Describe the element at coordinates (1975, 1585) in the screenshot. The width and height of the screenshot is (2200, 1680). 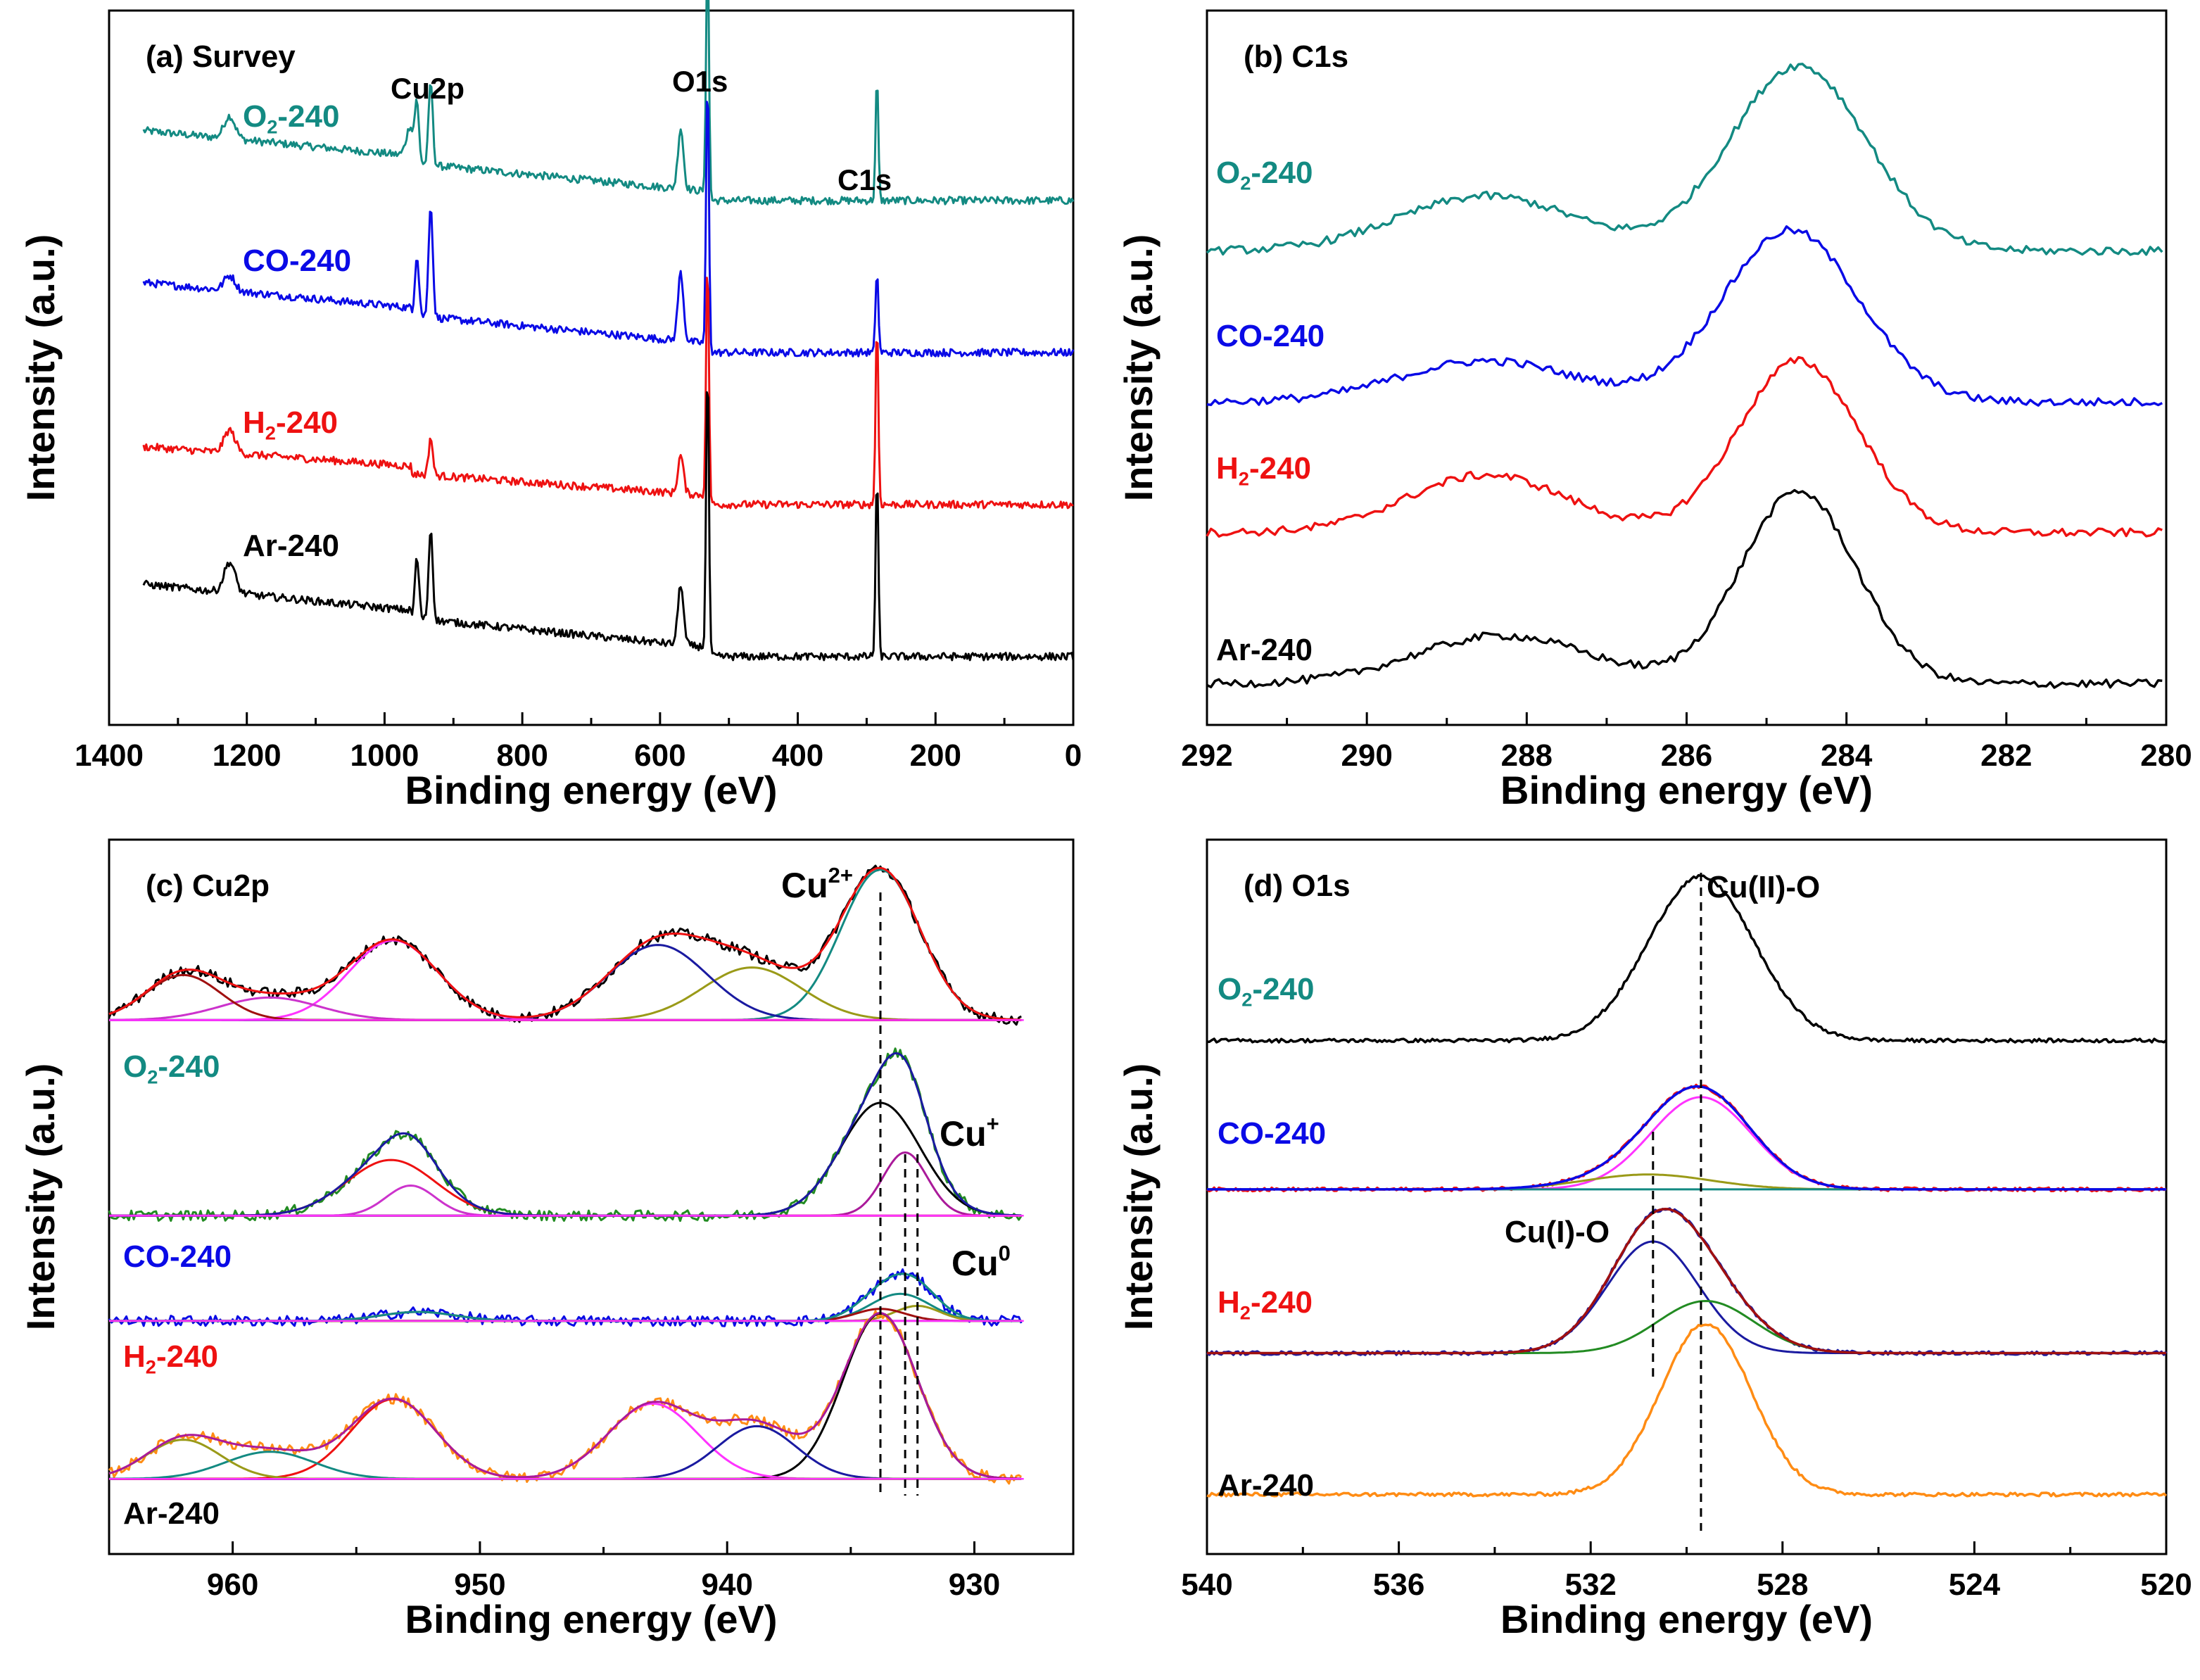
I see `x-tick-label: 524` at that location.